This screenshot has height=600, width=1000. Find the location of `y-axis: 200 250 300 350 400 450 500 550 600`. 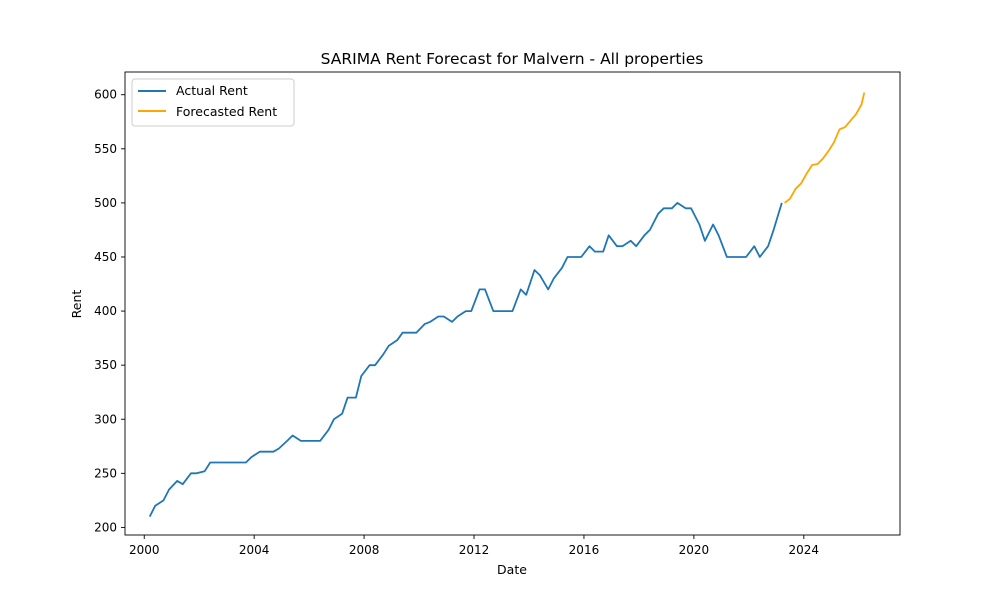

y-axis: 200 250 300 350 400 450 500 550 600 is located at coordinates (109, 311).